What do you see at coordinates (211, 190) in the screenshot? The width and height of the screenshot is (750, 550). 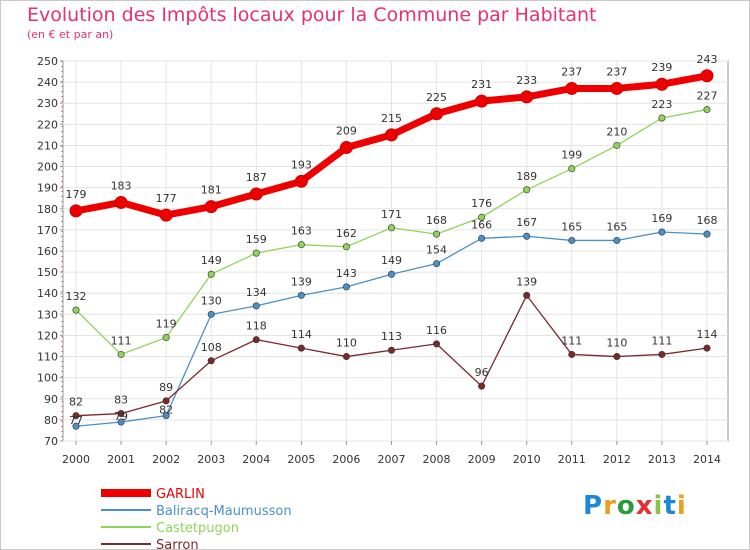 I see `data-label: 181` at bounding box center [211, 190].